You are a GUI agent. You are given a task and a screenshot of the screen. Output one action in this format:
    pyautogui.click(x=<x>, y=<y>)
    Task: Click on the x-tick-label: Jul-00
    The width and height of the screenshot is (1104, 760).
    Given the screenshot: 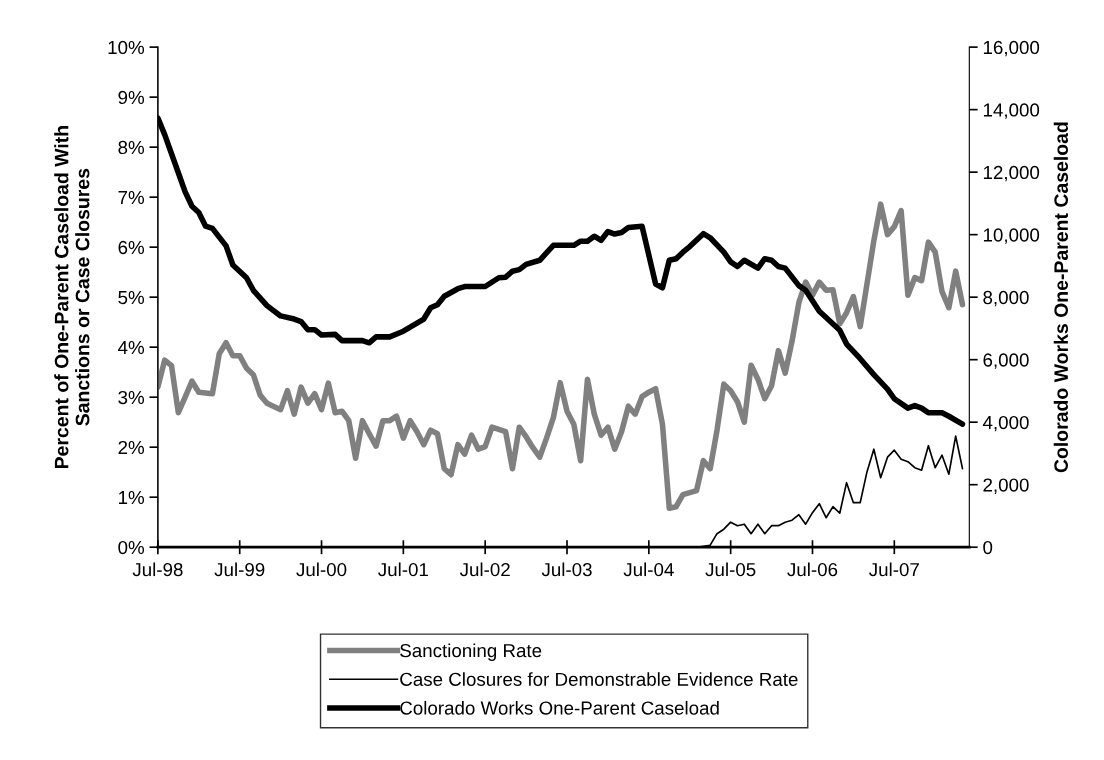 What is the action you would take?
    pyautogui.click(x=321, y=569)
    